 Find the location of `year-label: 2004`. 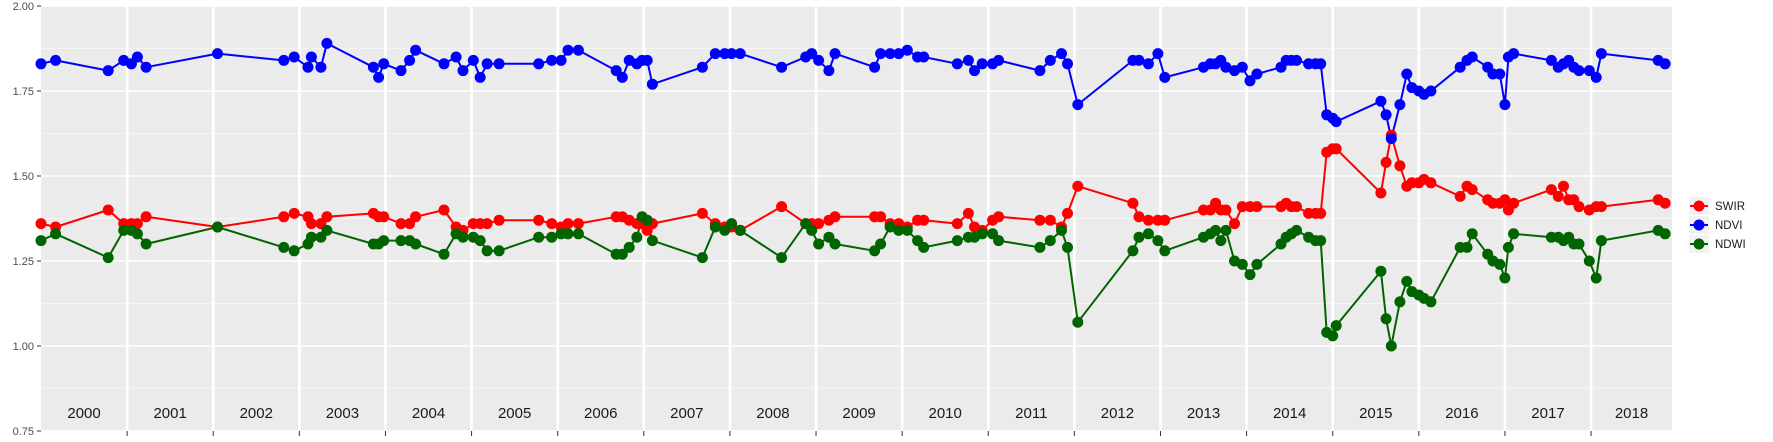

year-label: 2004 is located at coordinates (428, 413).